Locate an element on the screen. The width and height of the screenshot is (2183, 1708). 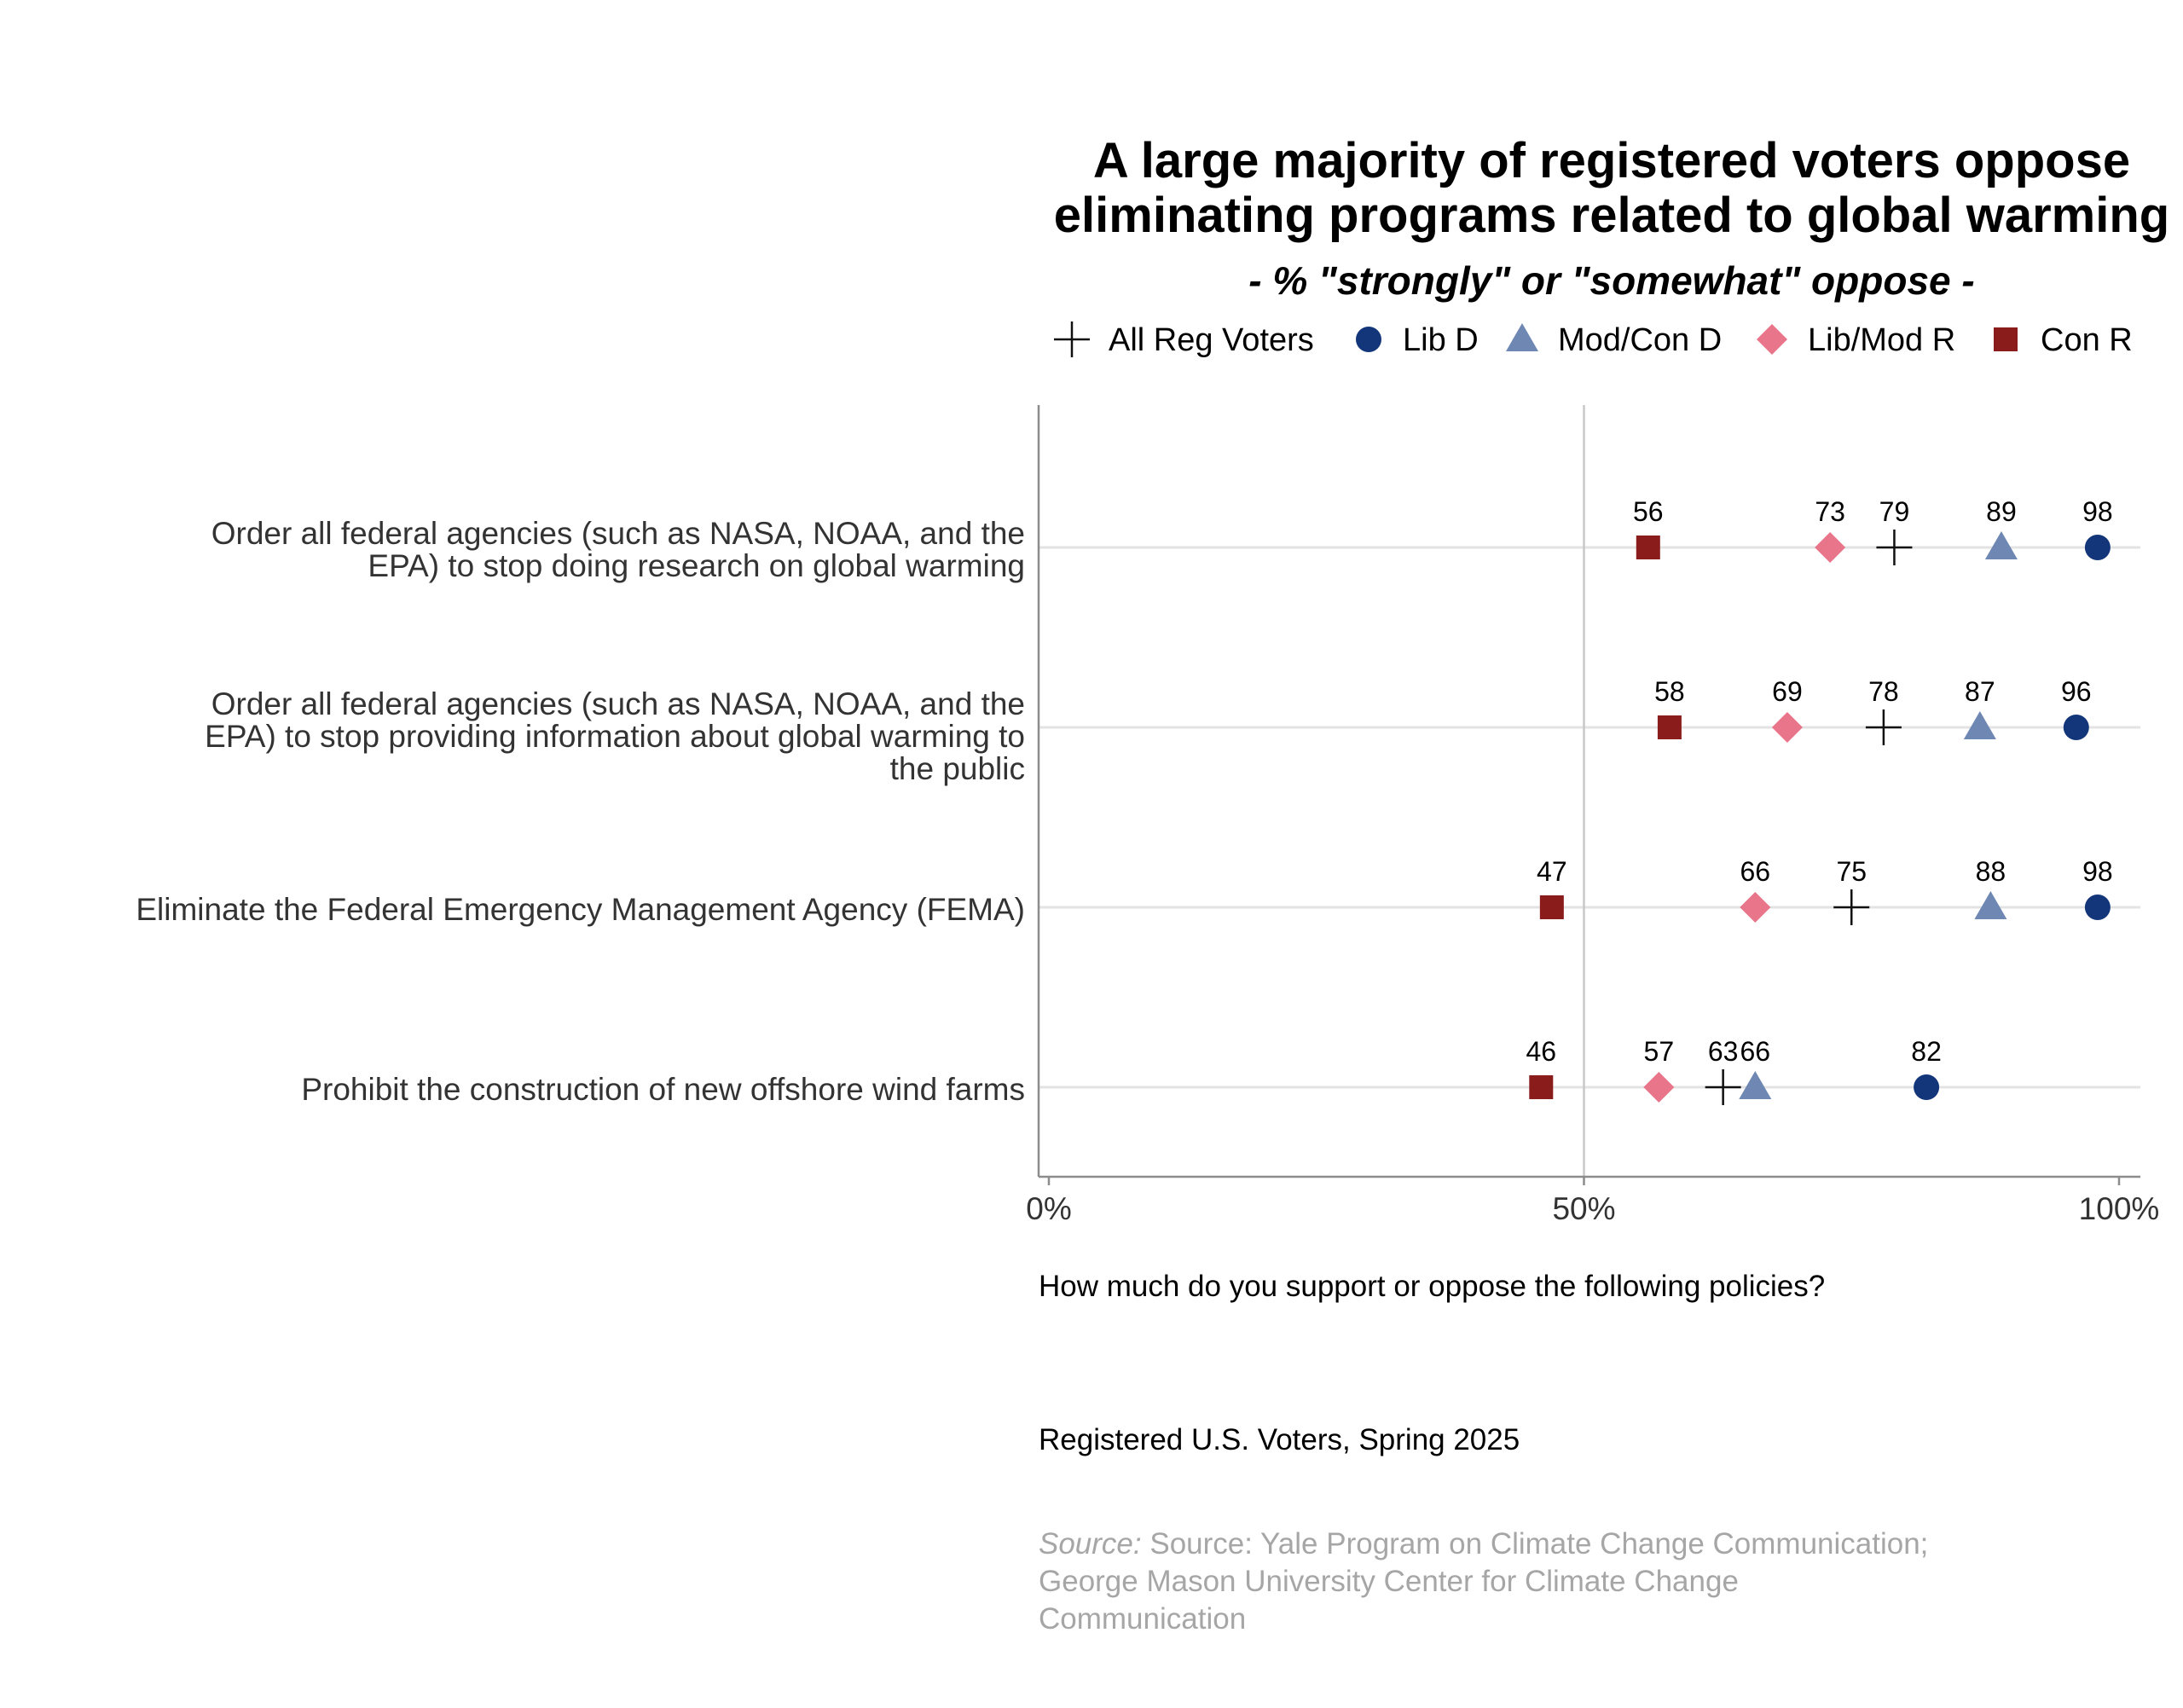
data-label: 88 is located at coordinates (1991, 871).